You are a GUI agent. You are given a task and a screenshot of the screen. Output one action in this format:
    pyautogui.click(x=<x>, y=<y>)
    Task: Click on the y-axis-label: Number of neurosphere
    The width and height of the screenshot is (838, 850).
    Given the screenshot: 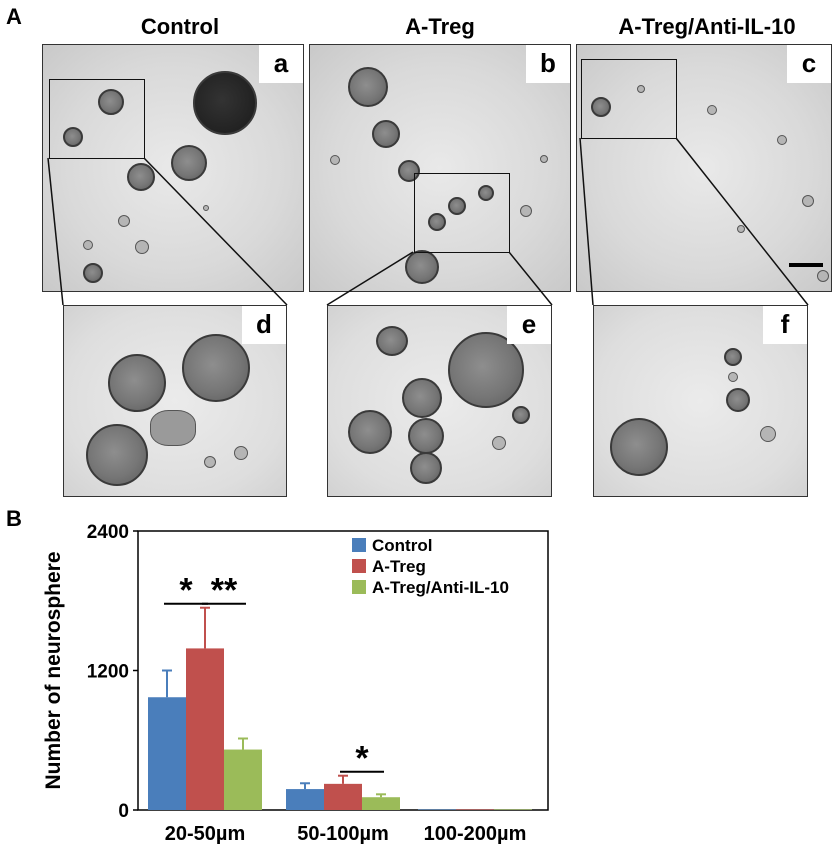 What is the action you would take?
    pyautogui.click(x=53, y=670)
    